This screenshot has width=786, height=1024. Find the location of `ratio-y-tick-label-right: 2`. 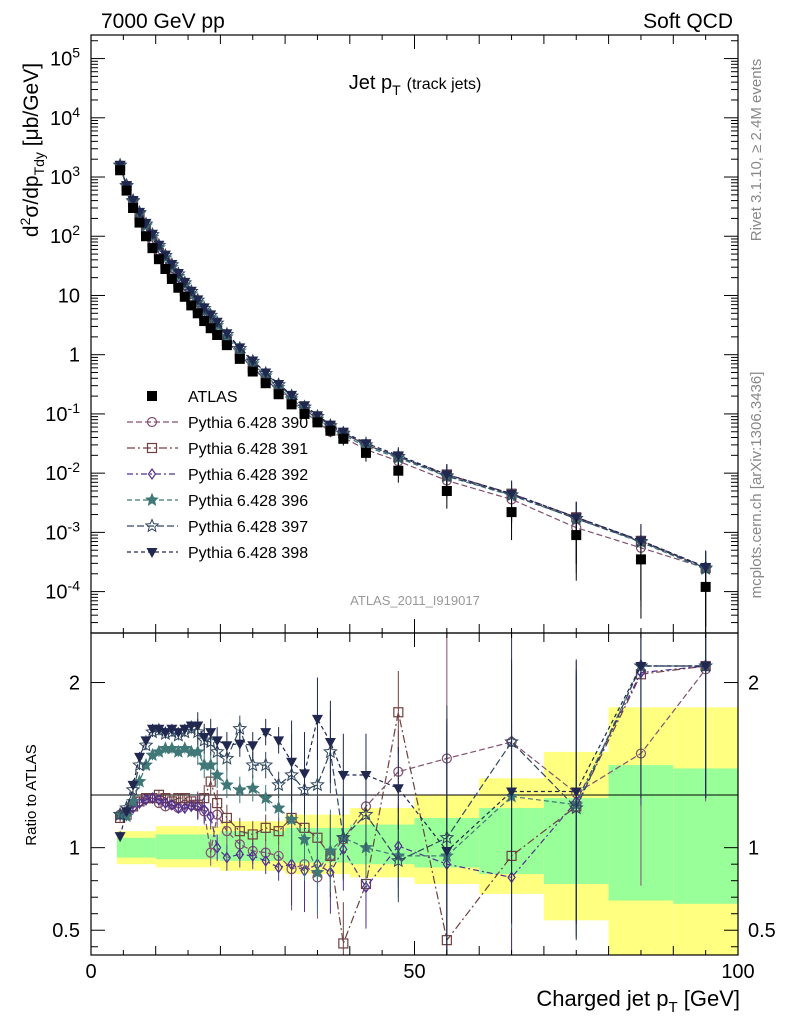

ratio-y-tick-label-right: 2 is located at coordinates (753, 684).